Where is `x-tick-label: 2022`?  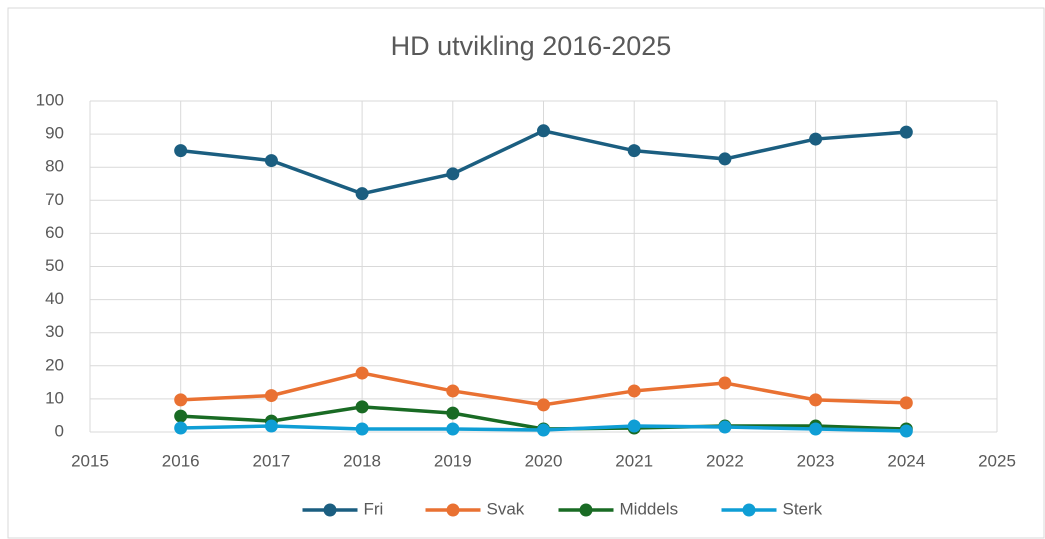
x-tick-label: 2022 is located at coordinates (725, 460).